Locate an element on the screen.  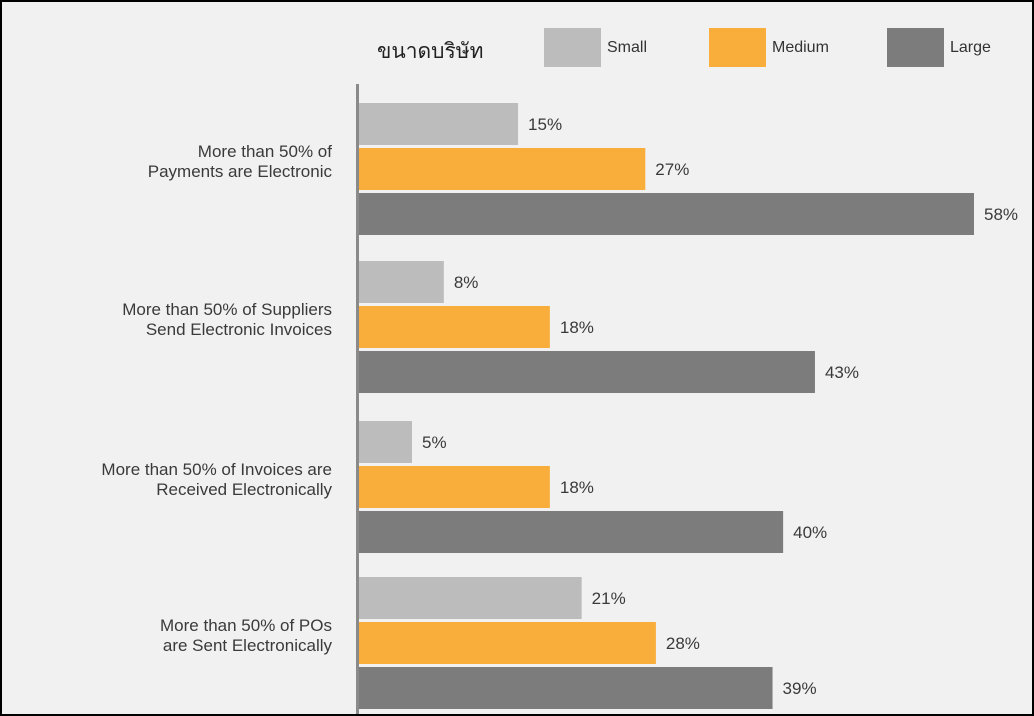
data-label-large-1: 58% is located at coordinates (1001, 214).